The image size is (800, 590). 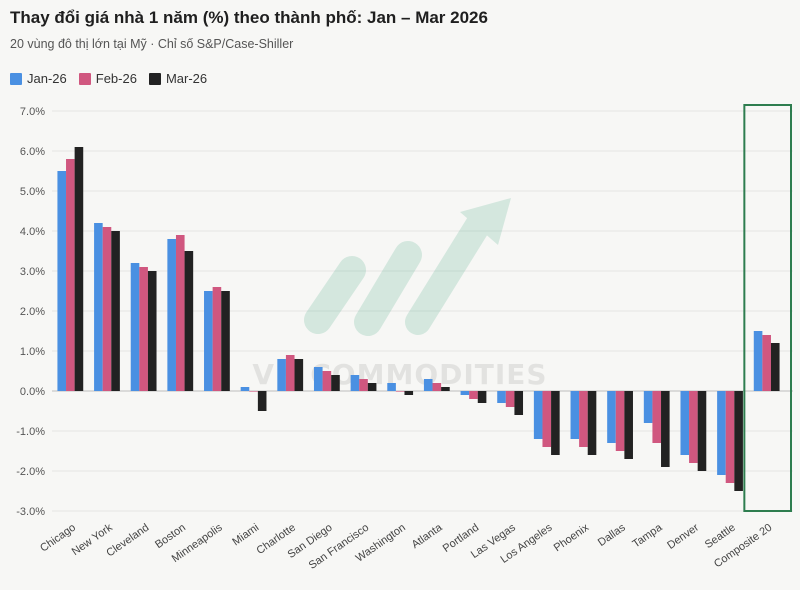 What do you see at coordinates (186, 78) in the screenshot?
I see `legend-label-mar: Mar-26` at bounding box center [186, 78].